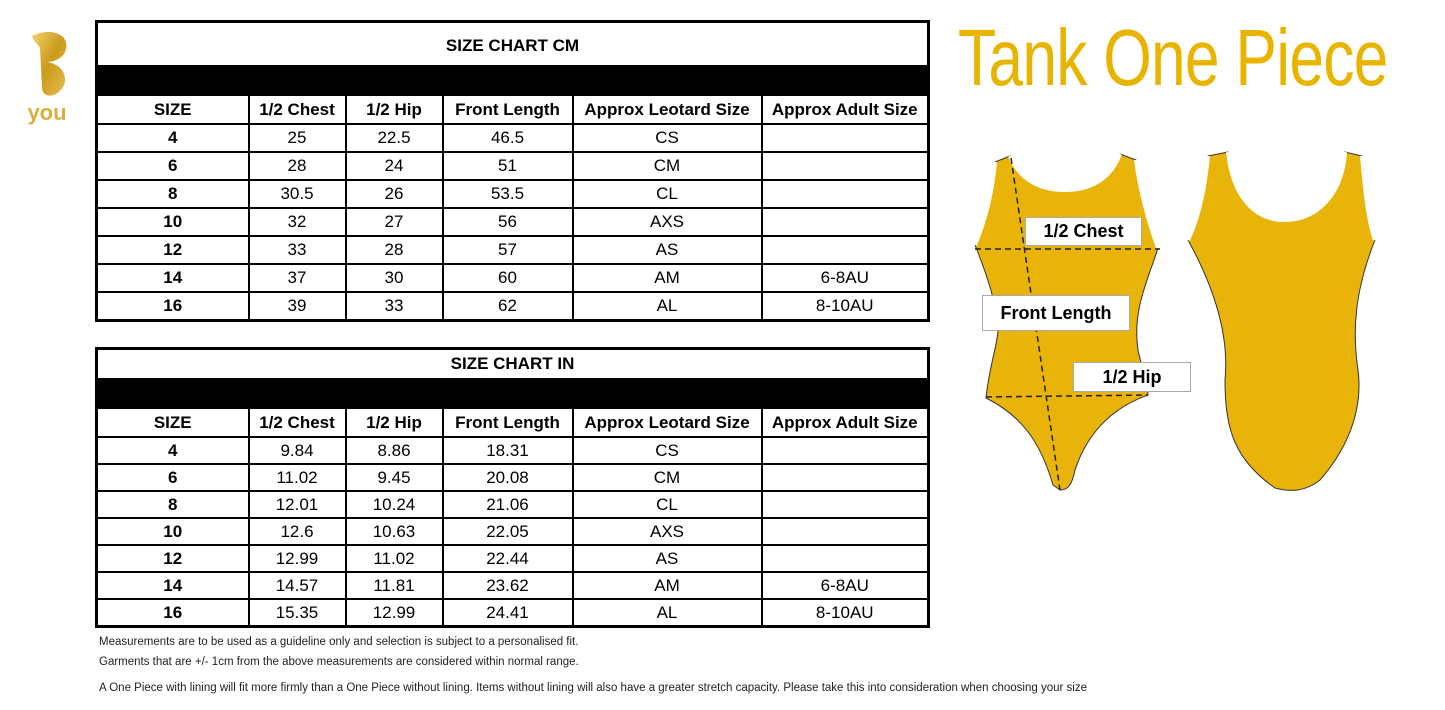 This screenshot has height=710, width=1445. What do you see at coordinates (394, 477) in the screenshot?
I see `table-cell: 9.45` at bounding box center [394, 477].